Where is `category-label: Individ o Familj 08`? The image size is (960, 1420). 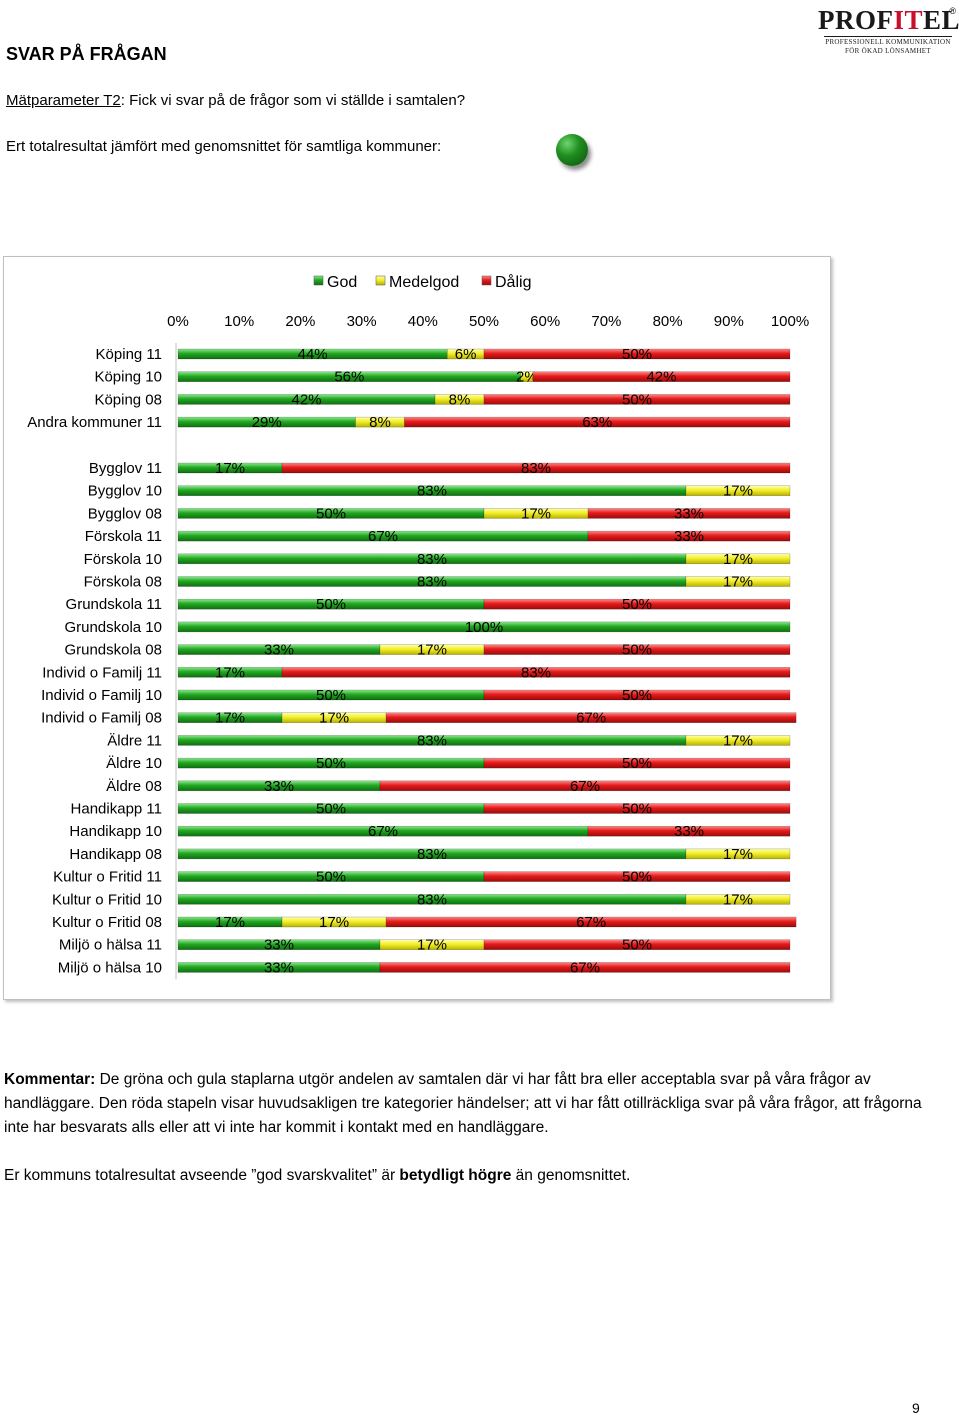
category-label: Individ o Familj 08 is located at coordinates (101, 718).